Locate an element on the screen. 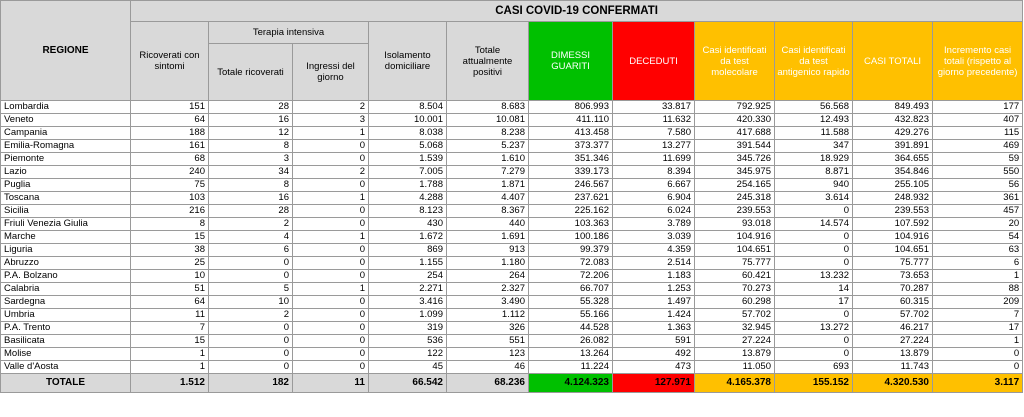  table-cell: 5 is located at coordinates (250, 289).